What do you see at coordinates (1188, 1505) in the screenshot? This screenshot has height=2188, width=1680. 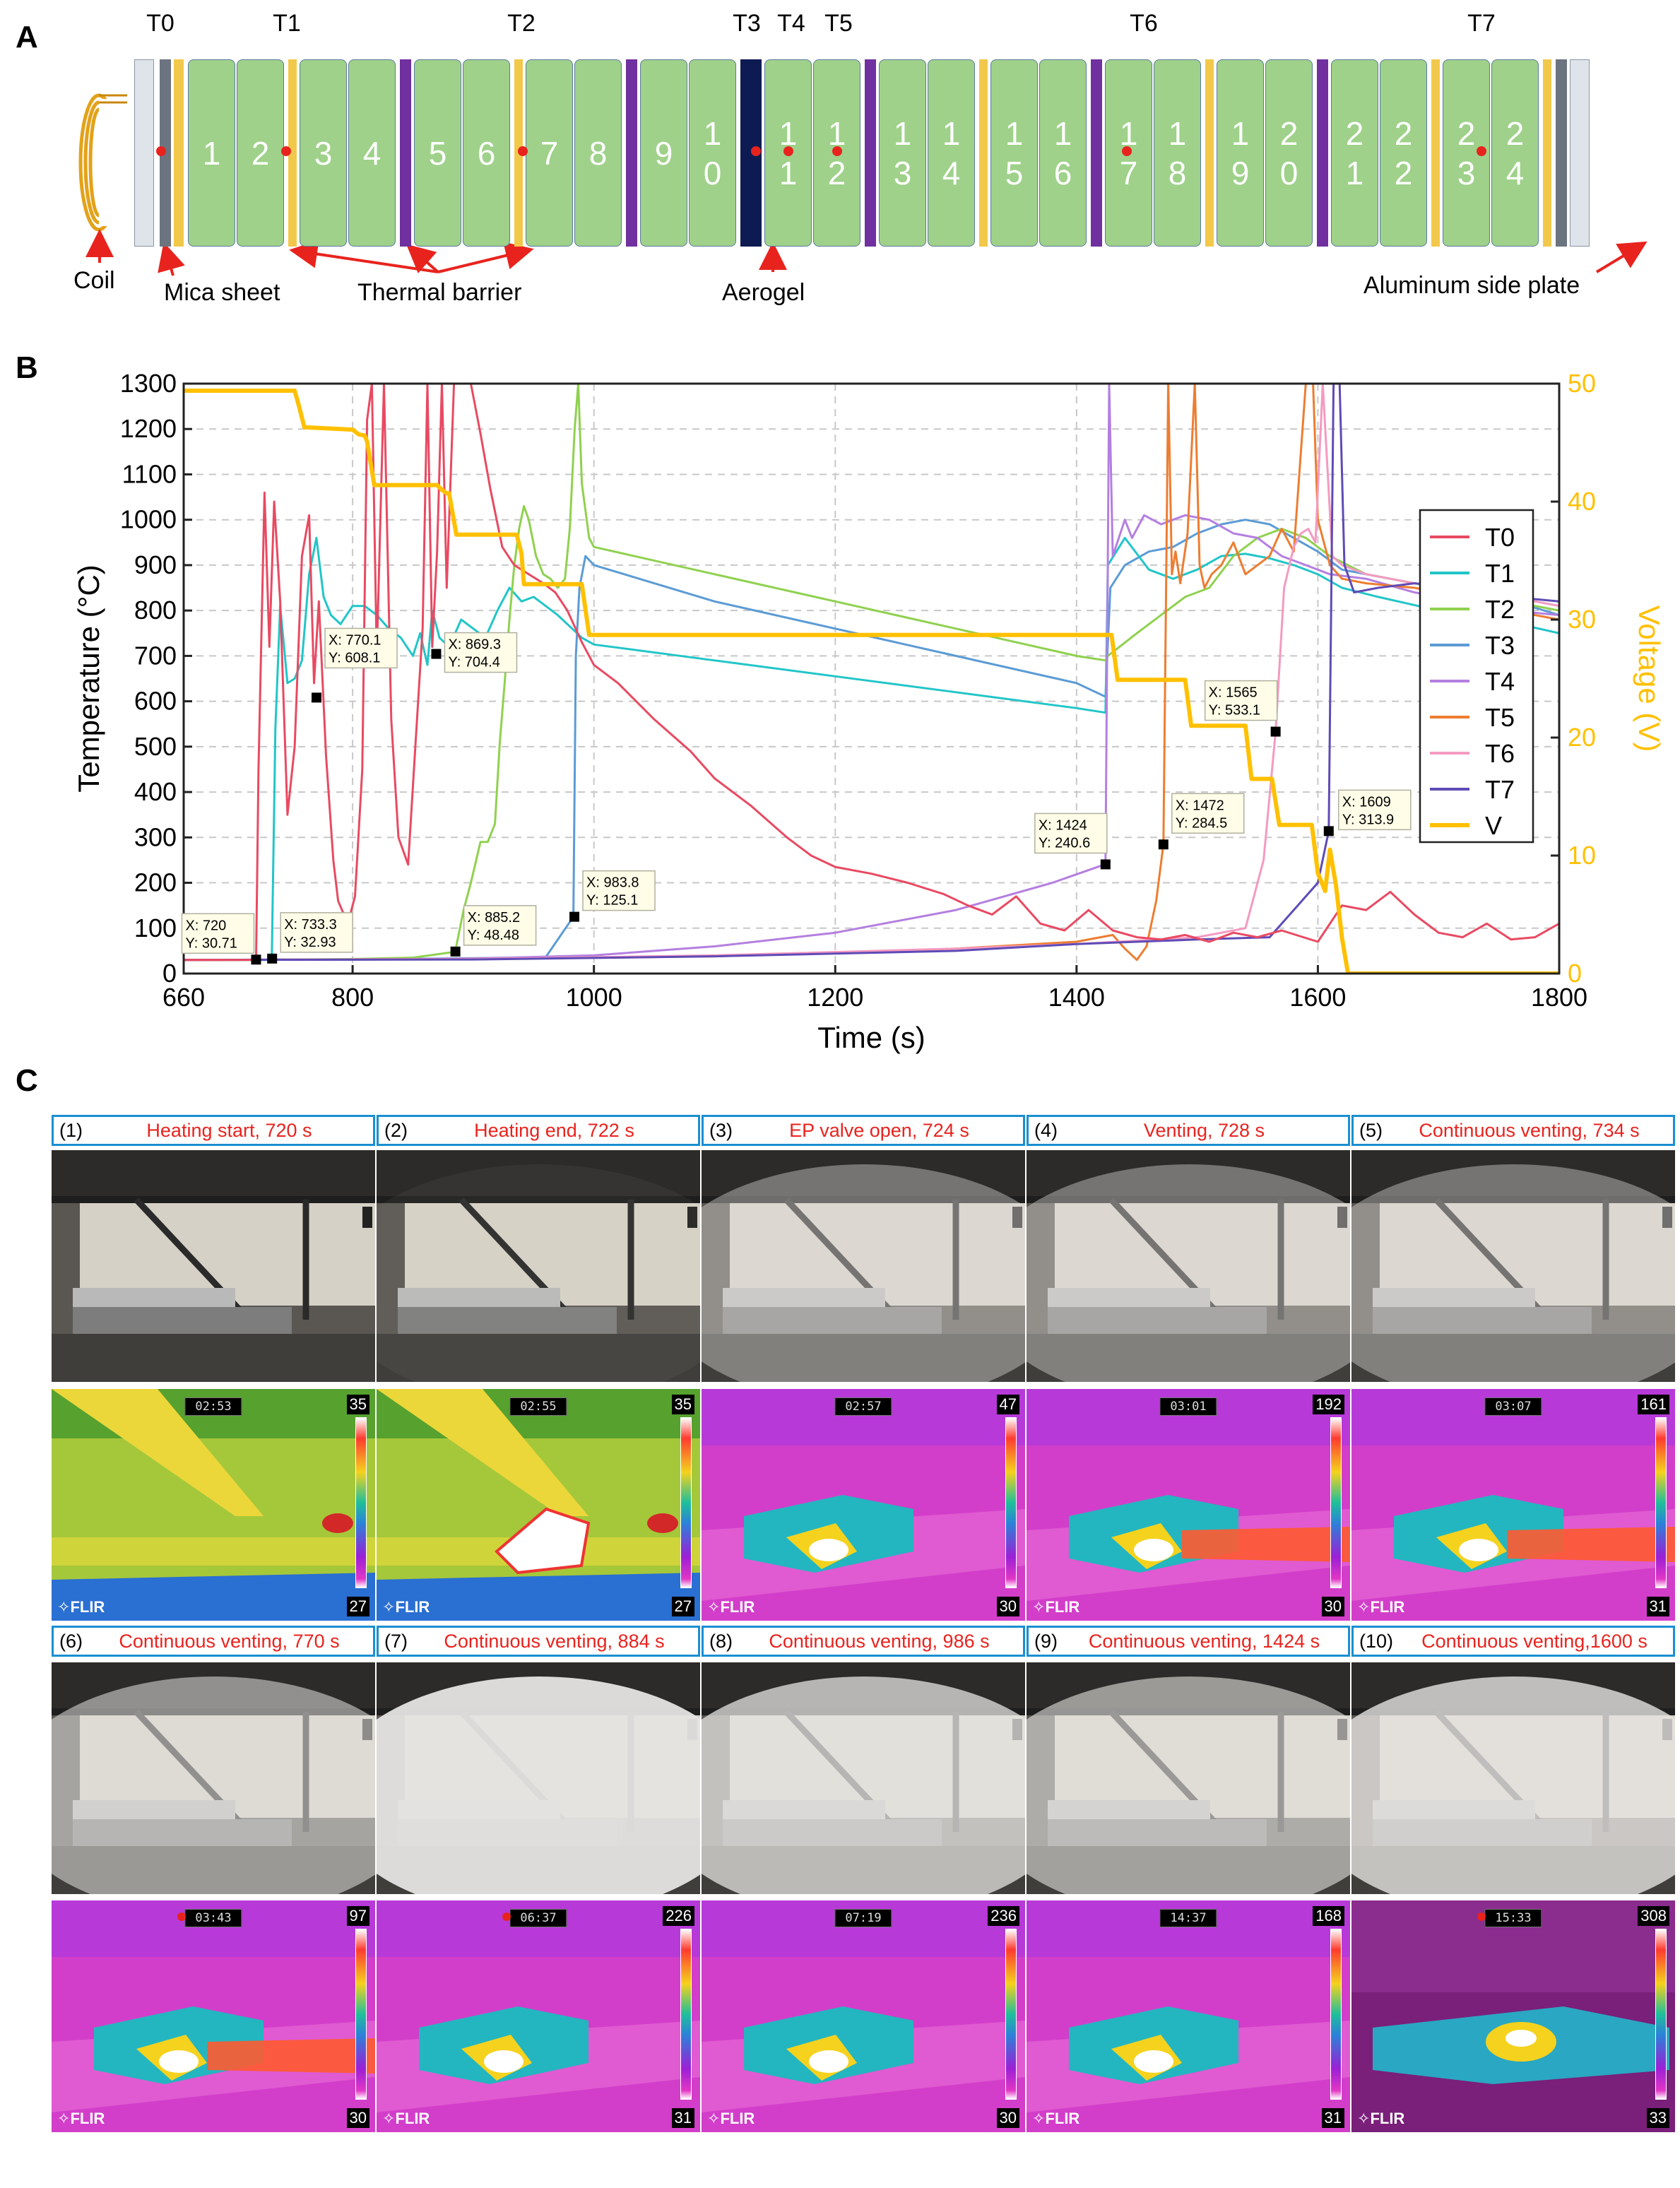 I see `thermal-image-4: 03:01 192 30 ✧FLIR` at bounding box center [1188, 1505].